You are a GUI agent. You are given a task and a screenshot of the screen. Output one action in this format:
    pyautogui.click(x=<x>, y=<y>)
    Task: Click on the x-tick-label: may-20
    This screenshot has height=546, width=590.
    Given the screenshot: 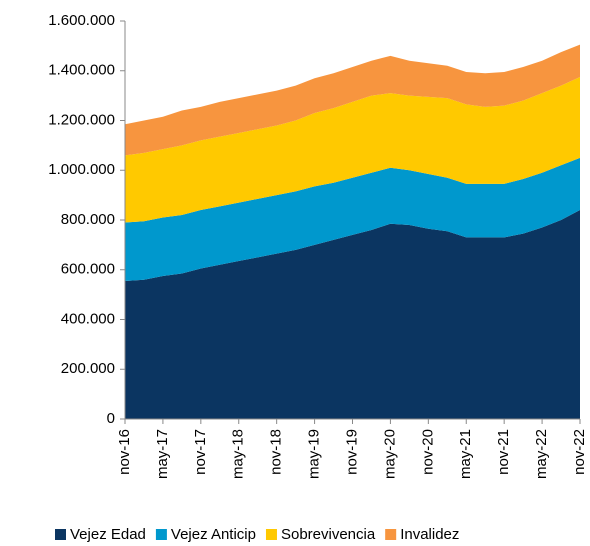 What is the action you would take?
    pyautogui.click(x=389, y=454)
    